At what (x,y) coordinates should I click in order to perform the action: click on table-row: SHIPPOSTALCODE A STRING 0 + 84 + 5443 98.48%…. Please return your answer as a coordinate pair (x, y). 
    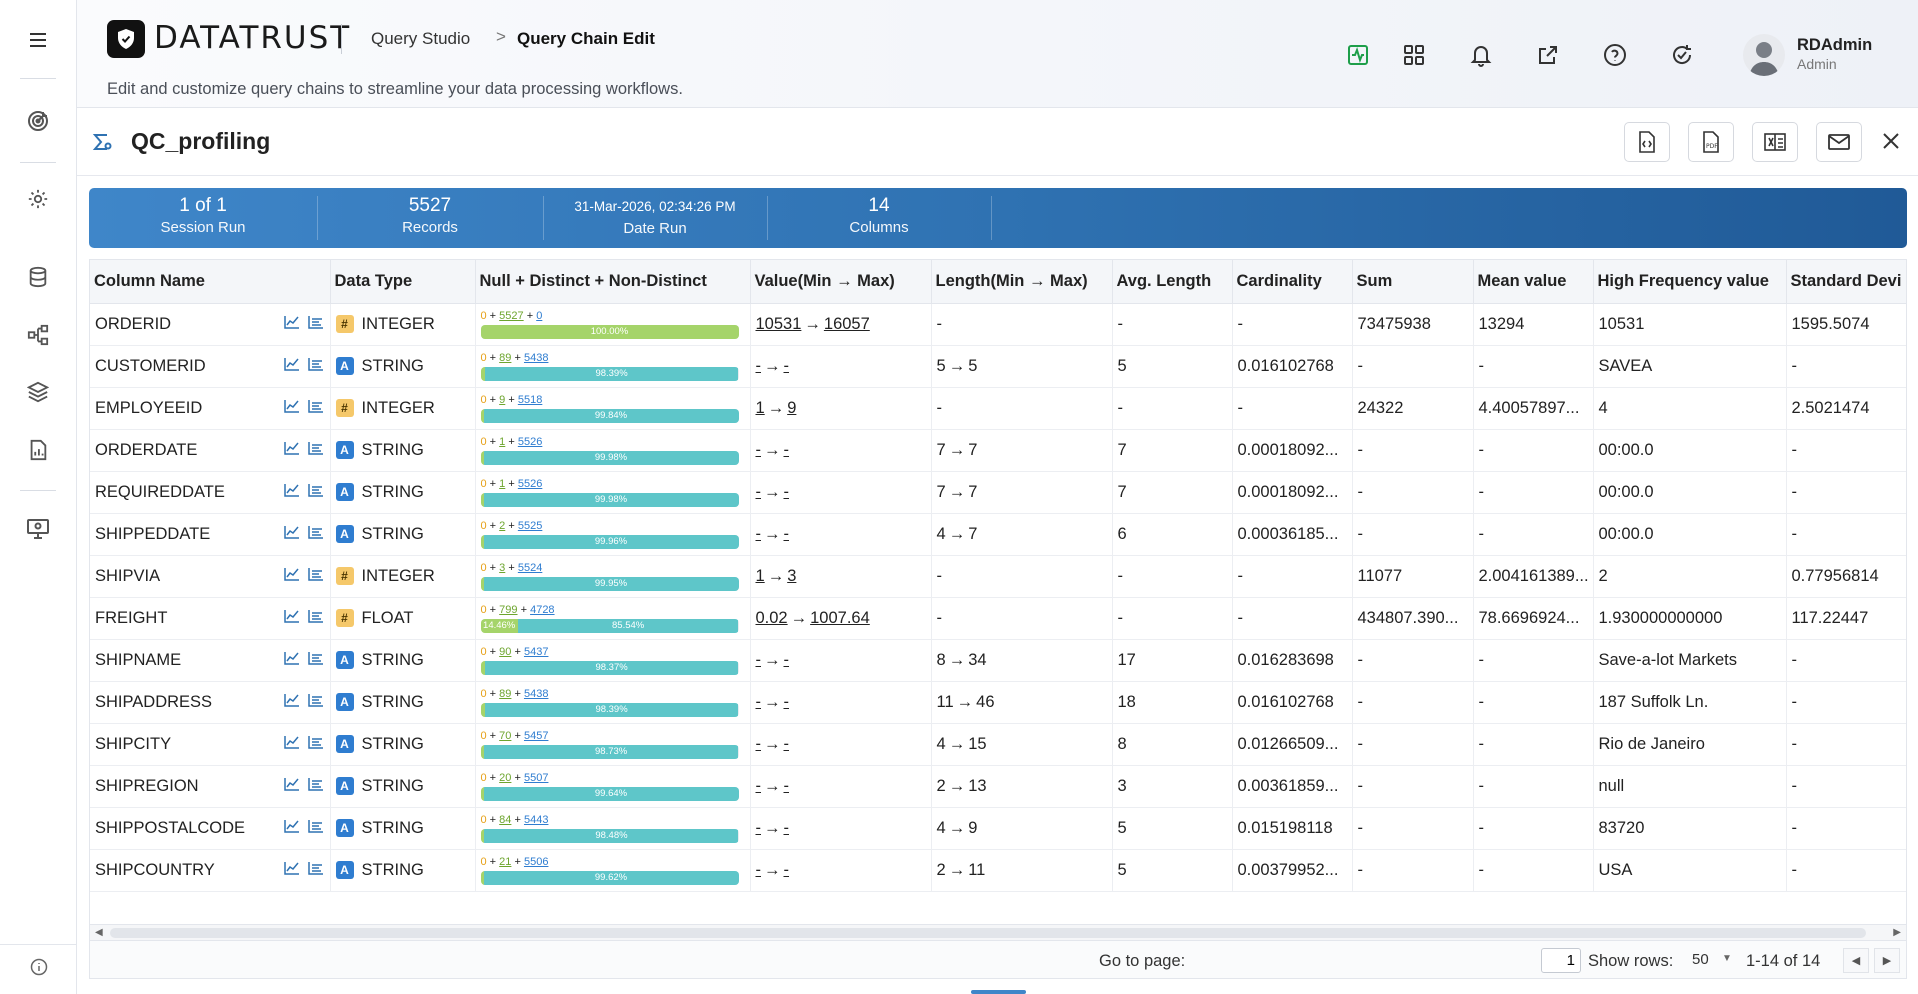
    Looking at the image, I should click on (998, 828).